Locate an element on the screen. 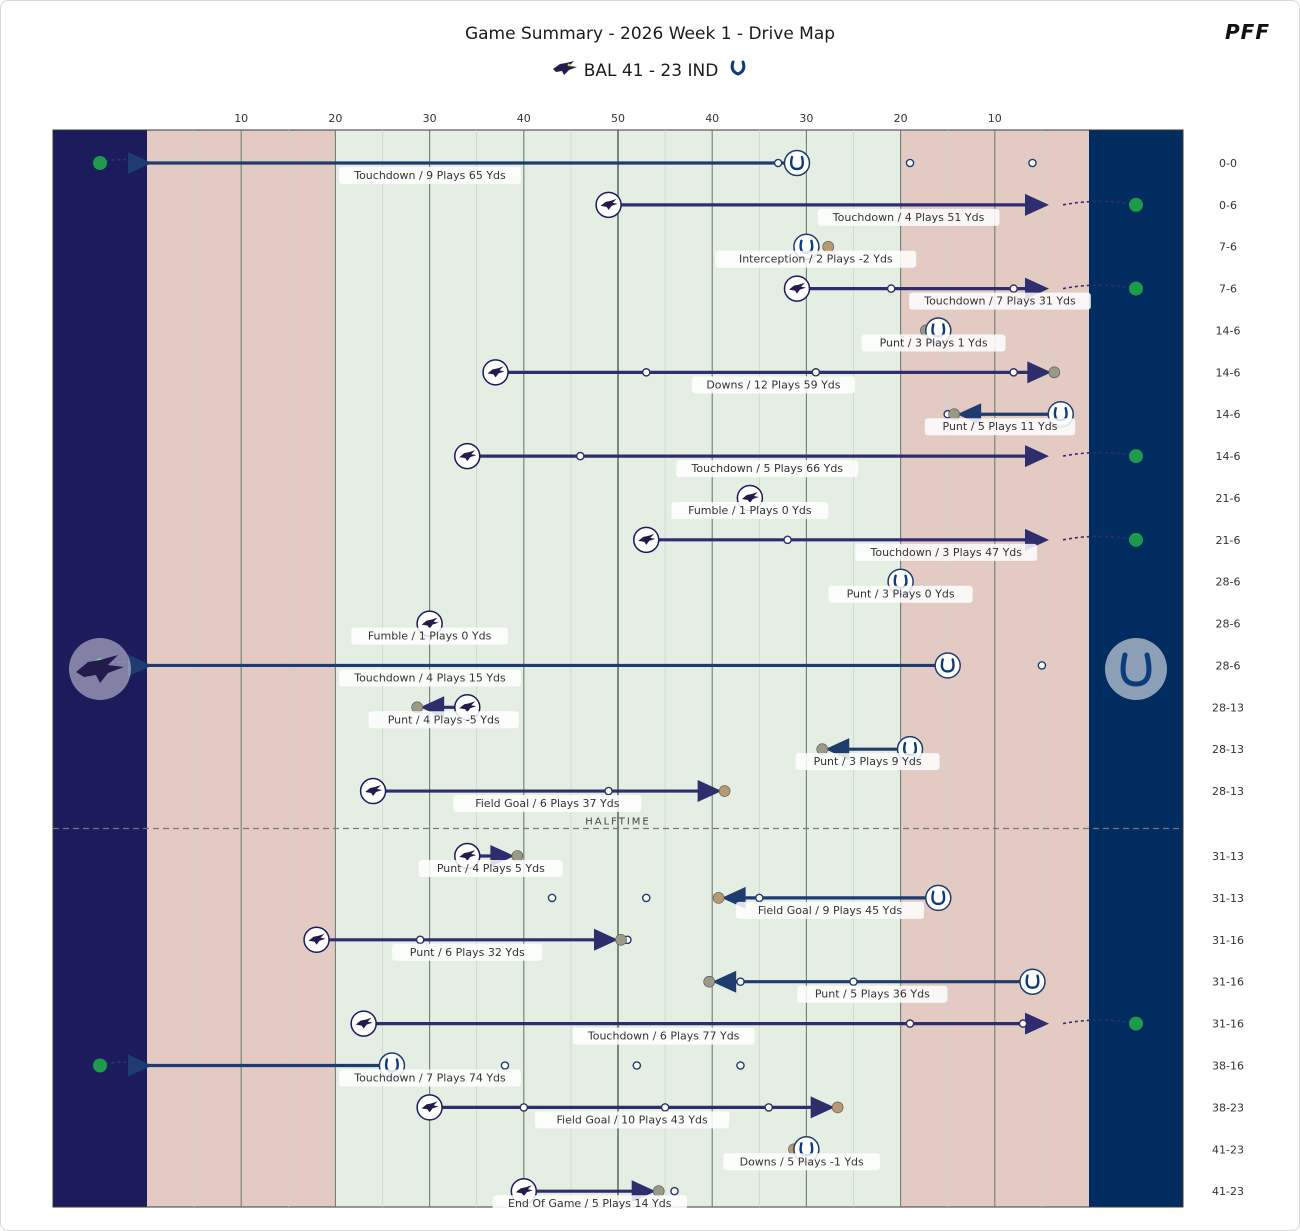  halftime-label: HALFTIME is located at coordinates (618, 822).